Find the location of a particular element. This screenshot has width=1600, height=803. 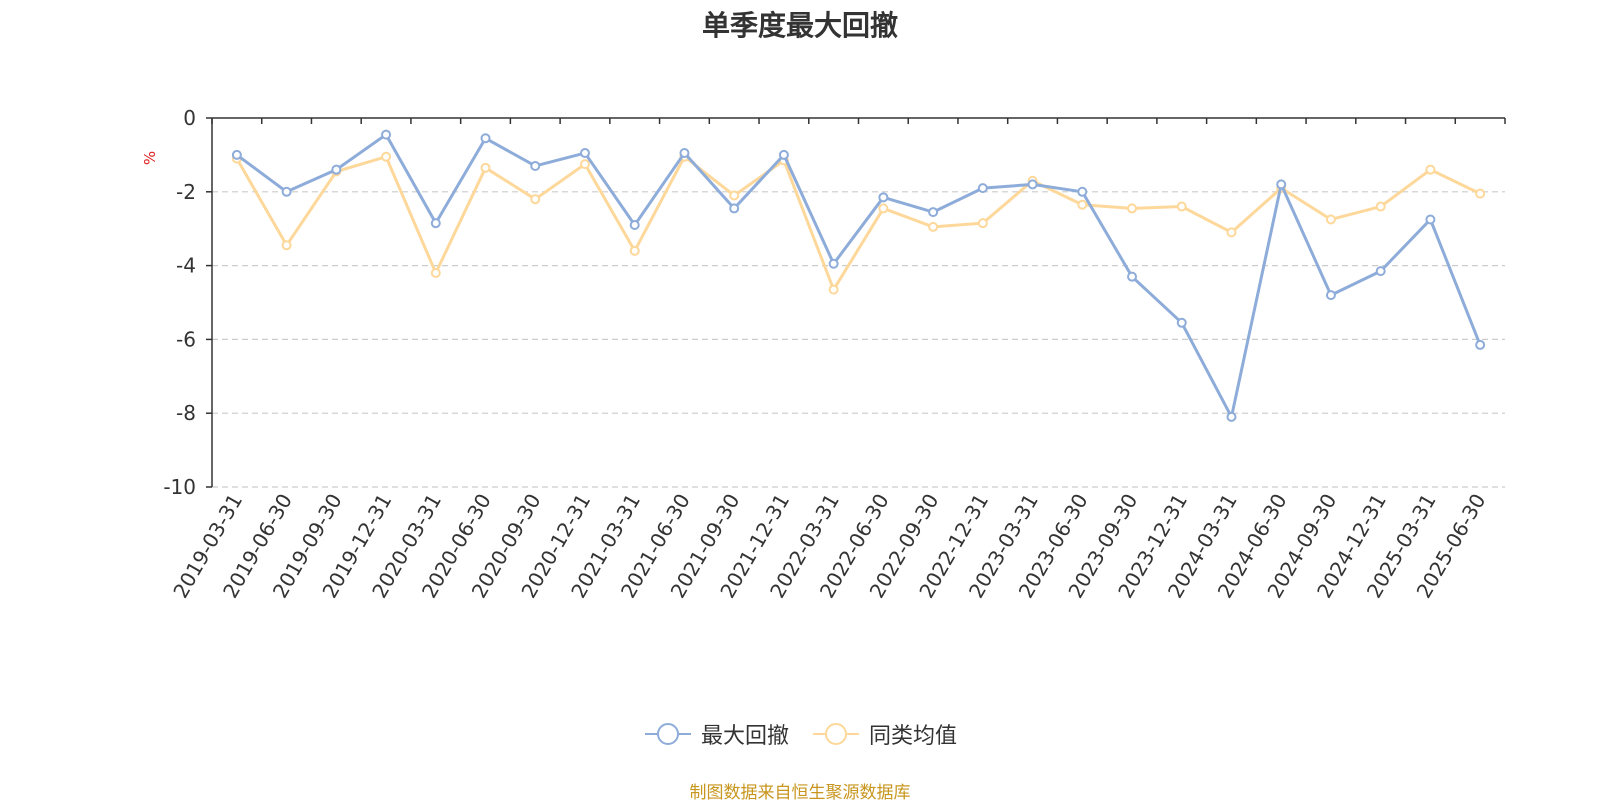

legend-label-series1: 最大回撤 is located at coordinates (744, 736).